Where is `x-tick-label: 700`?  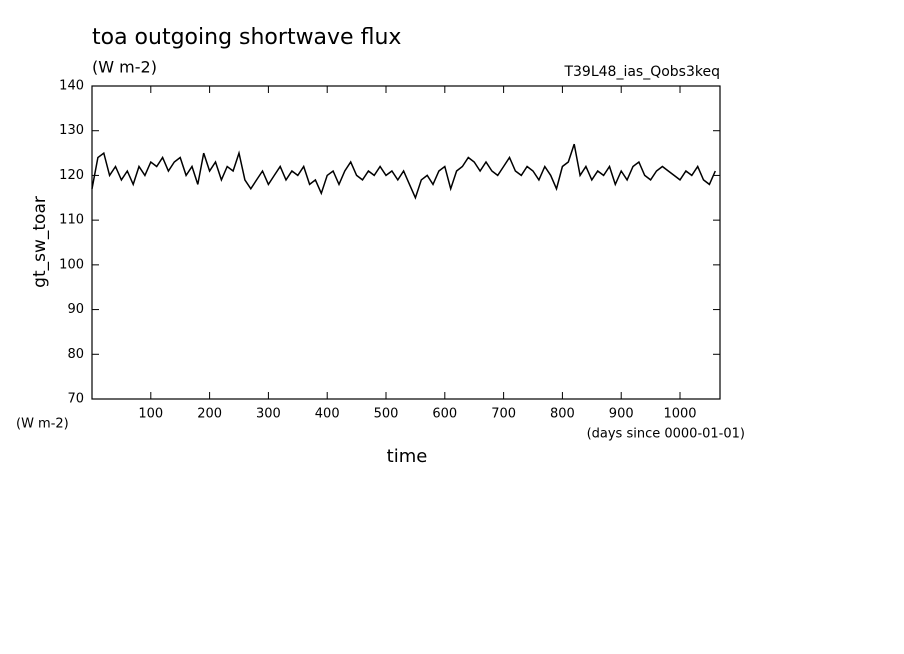
x-tick-label: 700 is located at coordinates (503, 414).